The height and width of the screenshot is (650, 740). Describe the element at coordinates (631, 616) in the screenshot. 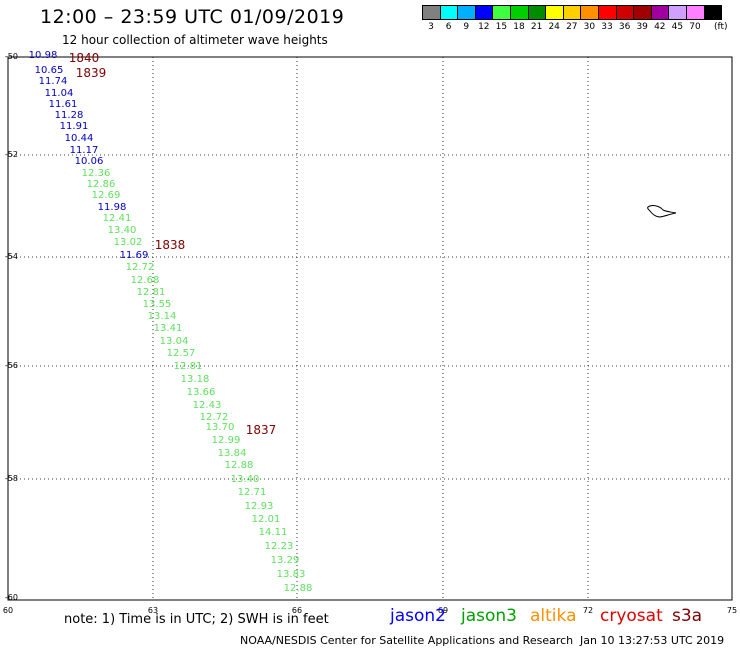

I see `sat-cryosat: cryosat` at that location.